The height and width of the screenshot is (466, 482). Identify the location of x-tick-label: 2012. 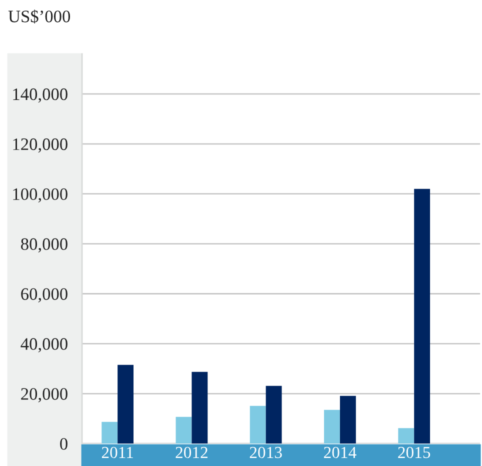
(192, 452).